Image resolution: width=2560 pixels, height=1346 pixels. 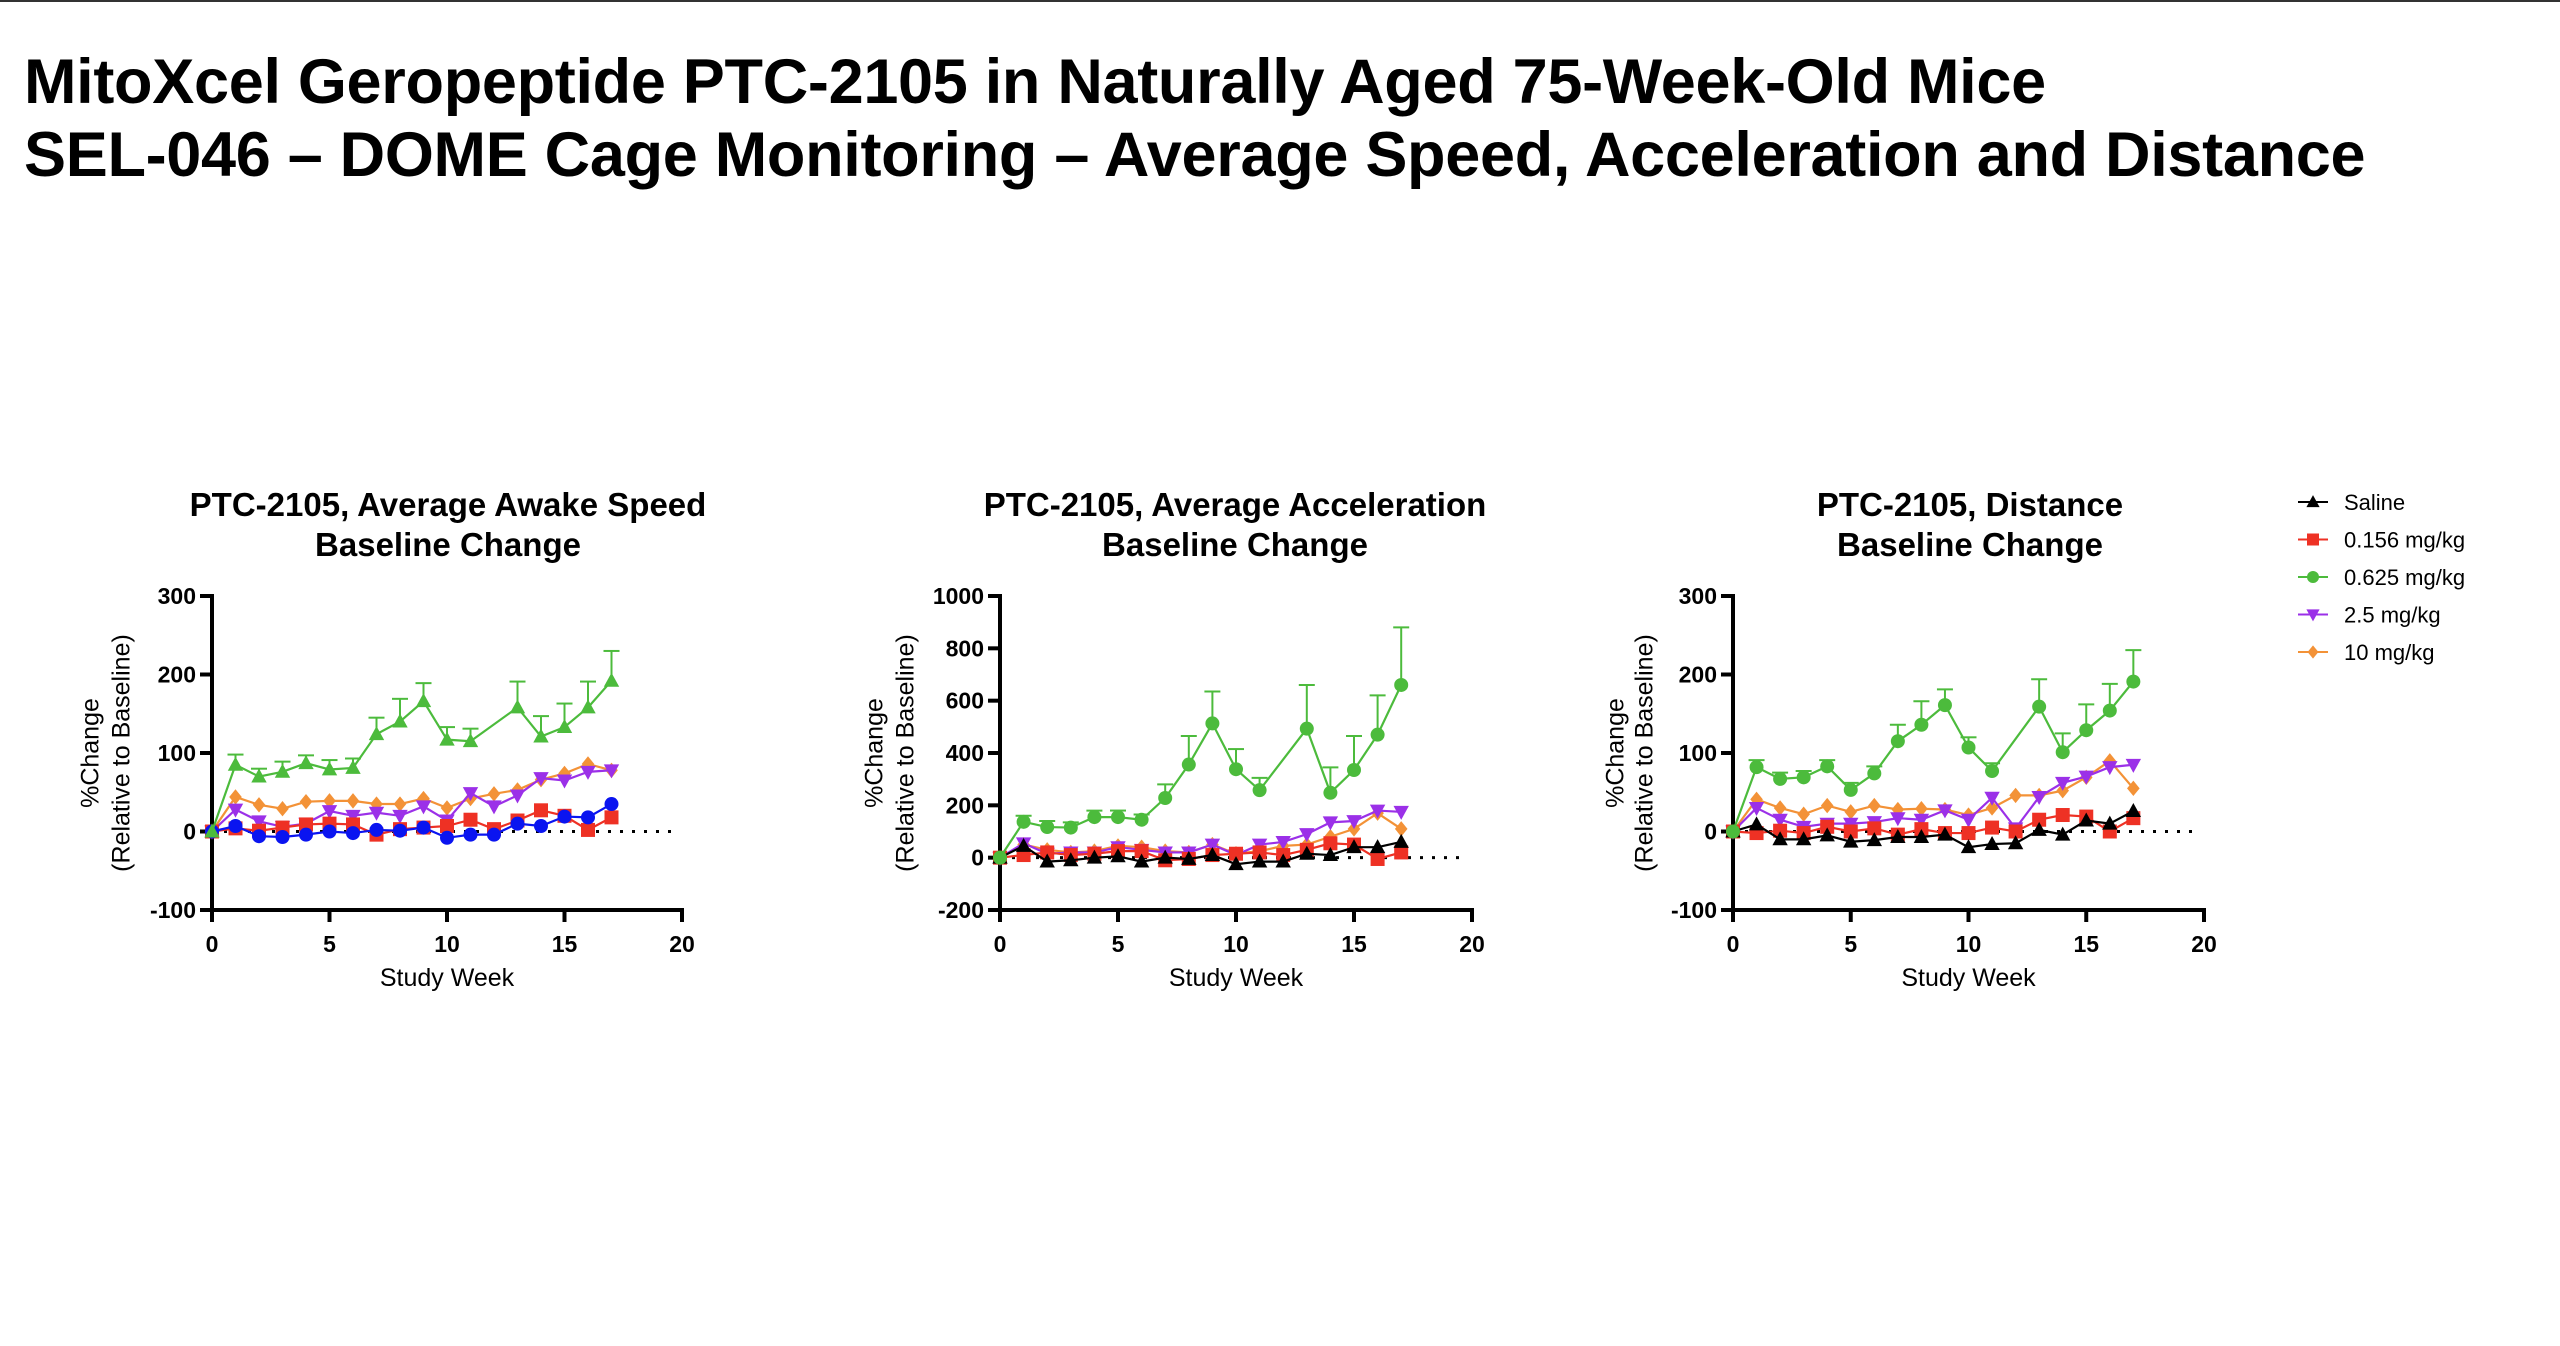 I want to click on y-axis-label: %Change, so click(x=875, y=753).